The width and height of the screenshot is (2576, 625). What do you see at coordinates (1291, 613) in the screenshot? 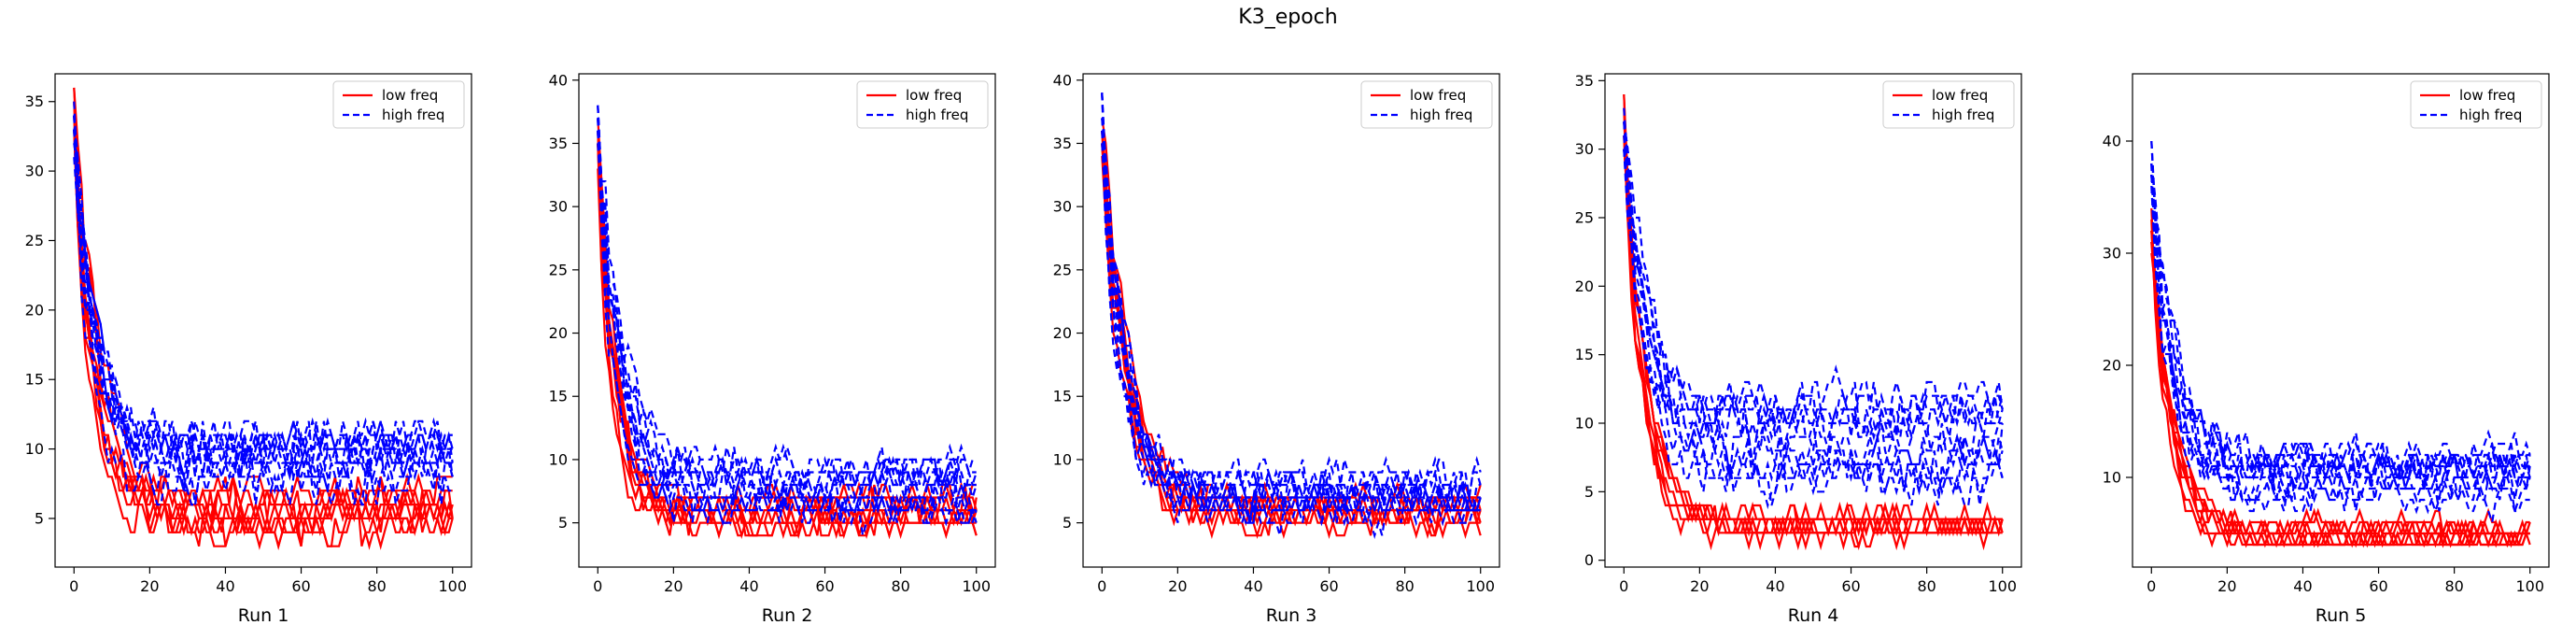
I see `x-axis-label: Run 3` at bounding box center [1291, 613].